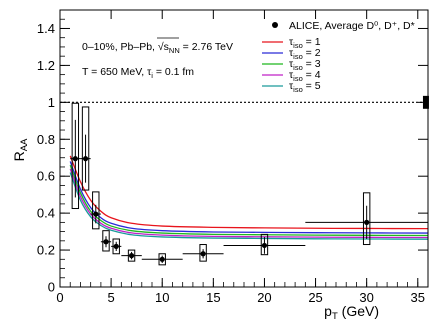 The image size is (430, 322). I want to click on legend-data-label: ALICE, Average D⁰, D⁺, D*, so click(352, 26).